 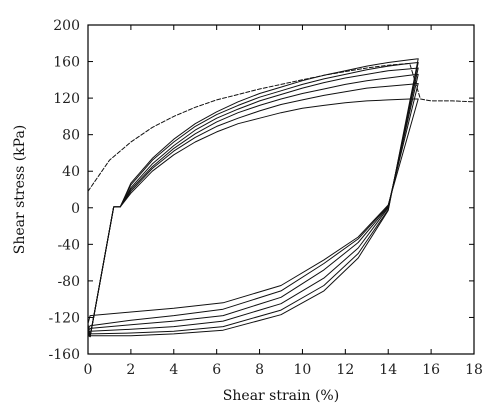 What do you see at coordinates (66, 99) in the screenshot?
I see `y-tick-label: 120` at bounding box center [66, 99].